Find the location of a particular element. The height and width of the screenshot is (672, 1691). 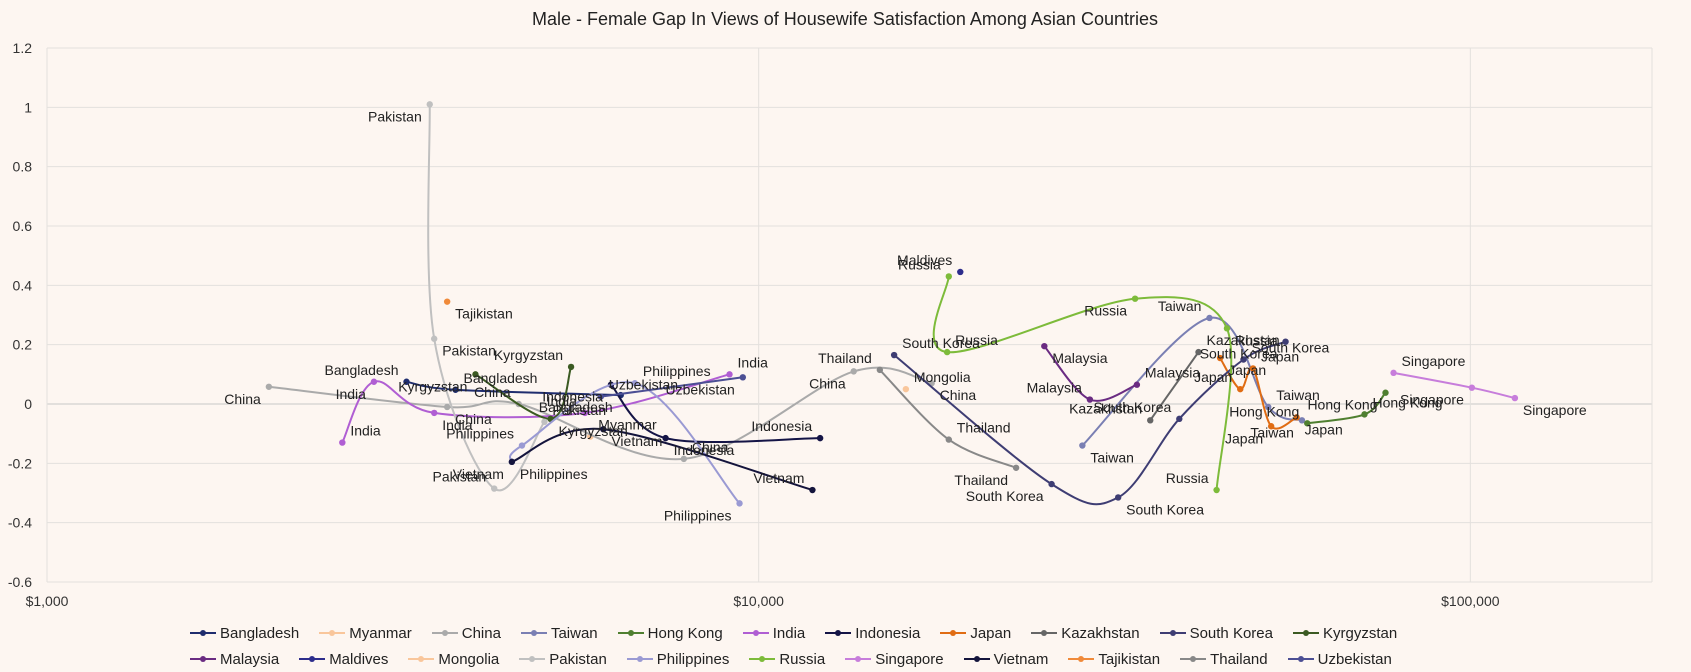

legend-item: Taiwan is located at coordinates (559, 633).